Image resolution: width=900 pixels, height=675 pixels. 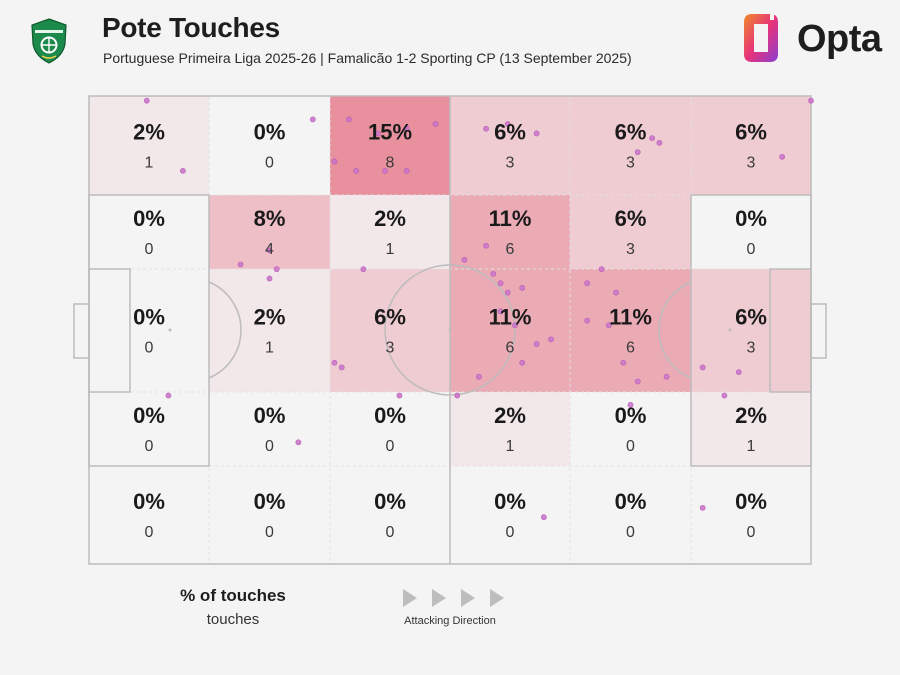 I want to click on attacking-direction-label: Attacking Direction, so click(x=450, y=621).